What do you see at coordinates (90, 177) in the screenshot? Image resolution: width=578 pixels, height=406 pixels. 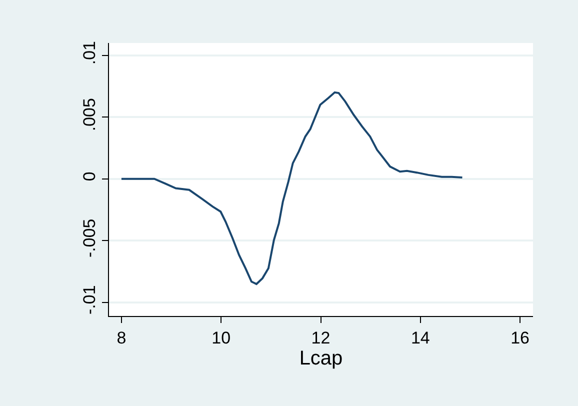 I see `y-tick-label: 0` at bounding box center [90, 177].